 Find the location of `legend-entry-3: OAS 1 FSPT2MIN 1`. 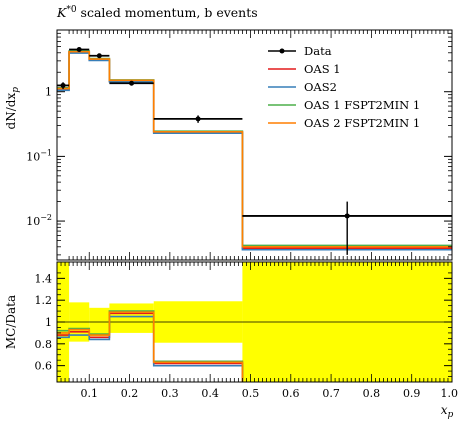

legend-entry-3: OAS 1 FSPT2MIN 1 is located at coordinates (344, 105).